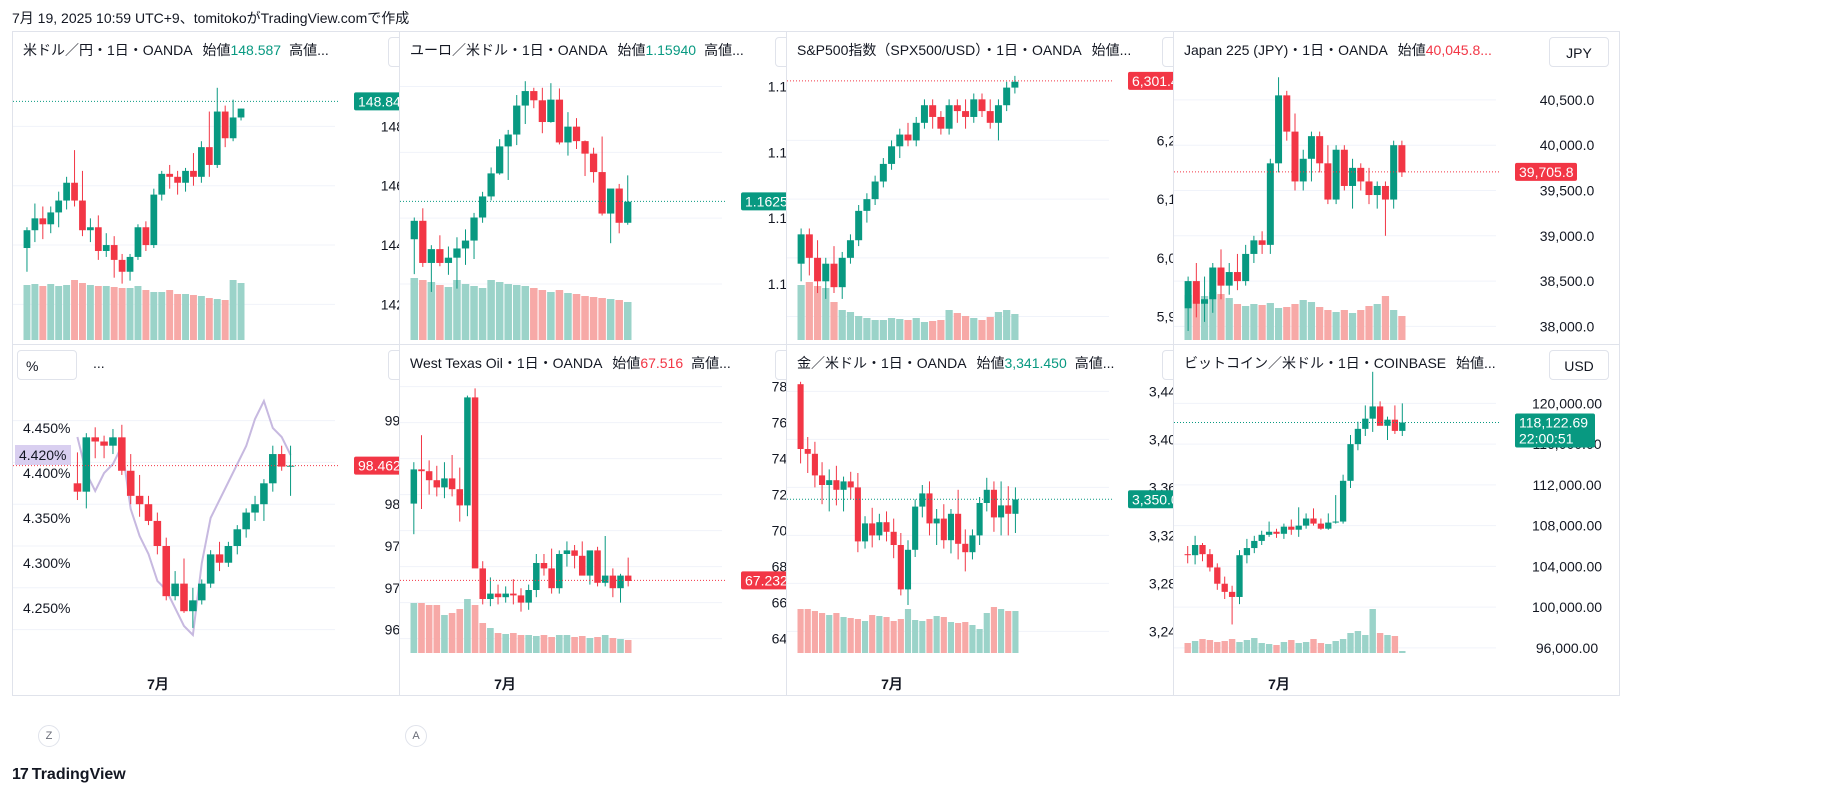  What do you see at coordinates (20, 774) in the screenshot?
I see `tradingview-mark-icon: 17` at bounding box center [20, 774].